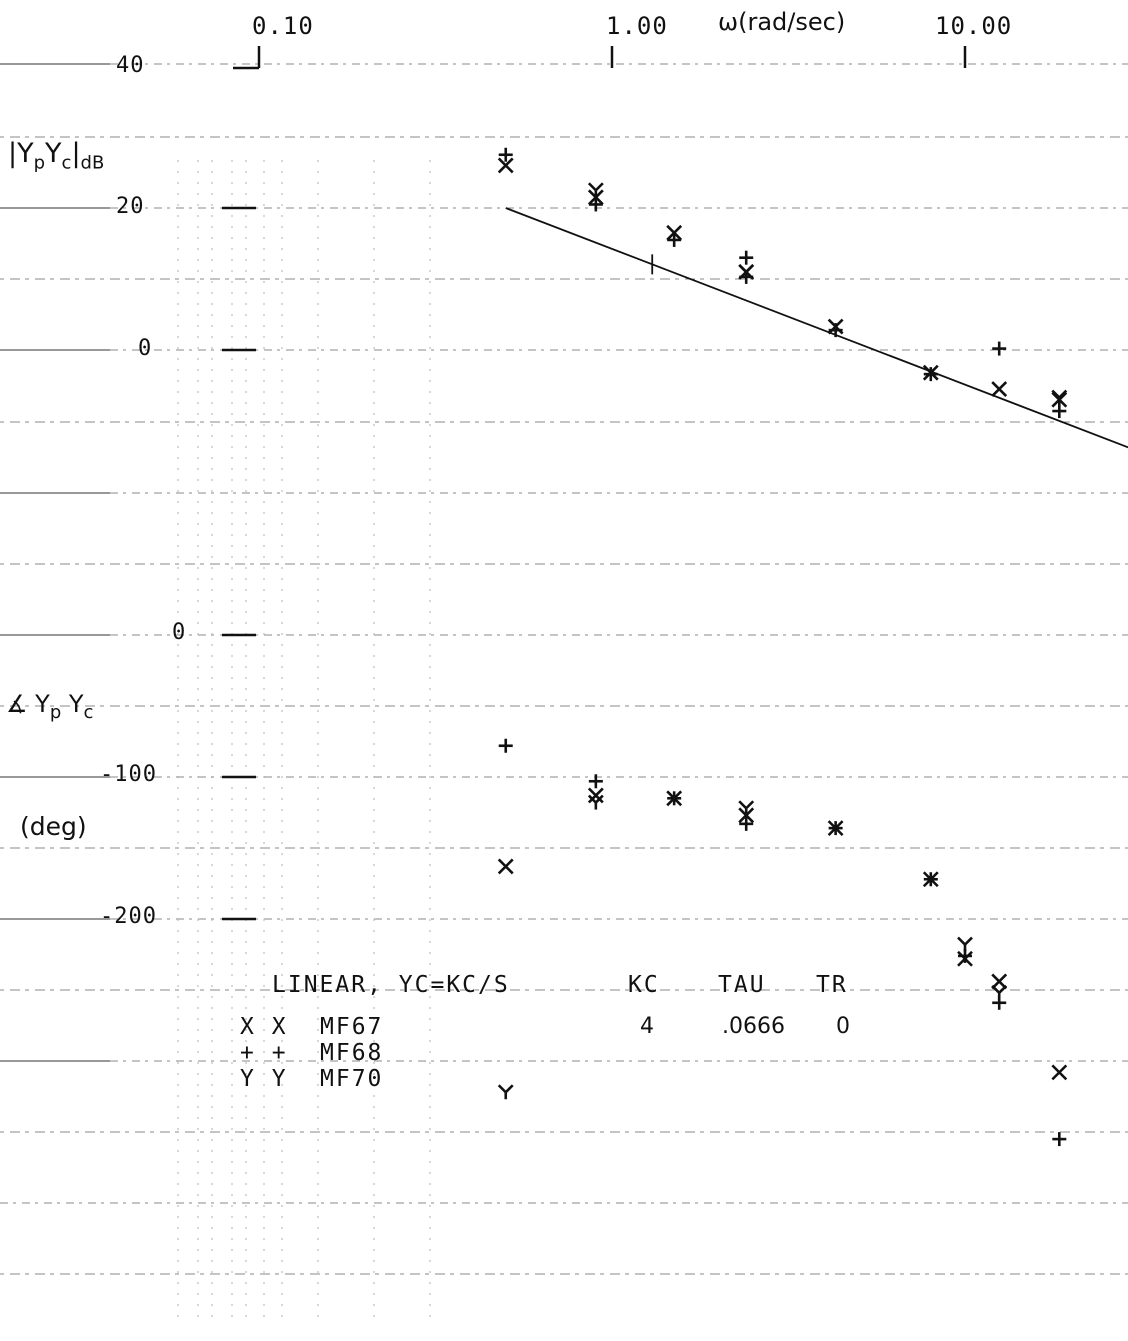  I want to click on legend-kc-mf67: 4, so click(647, 1026).